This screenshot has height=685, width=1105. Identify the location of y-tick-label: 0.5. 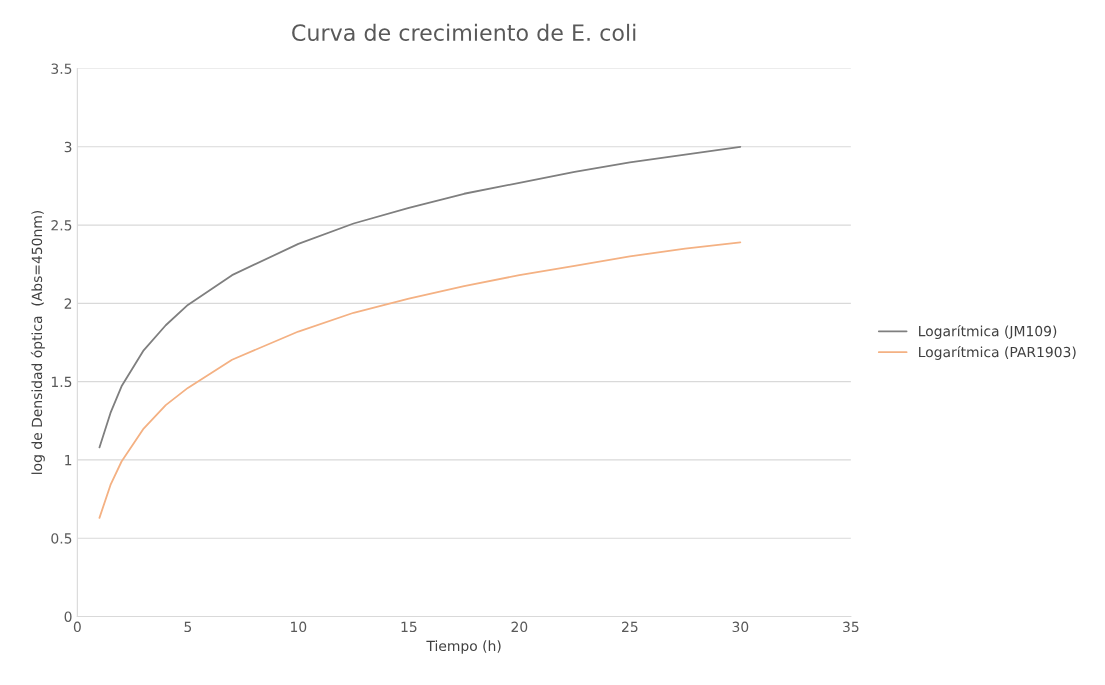
(61, 538).